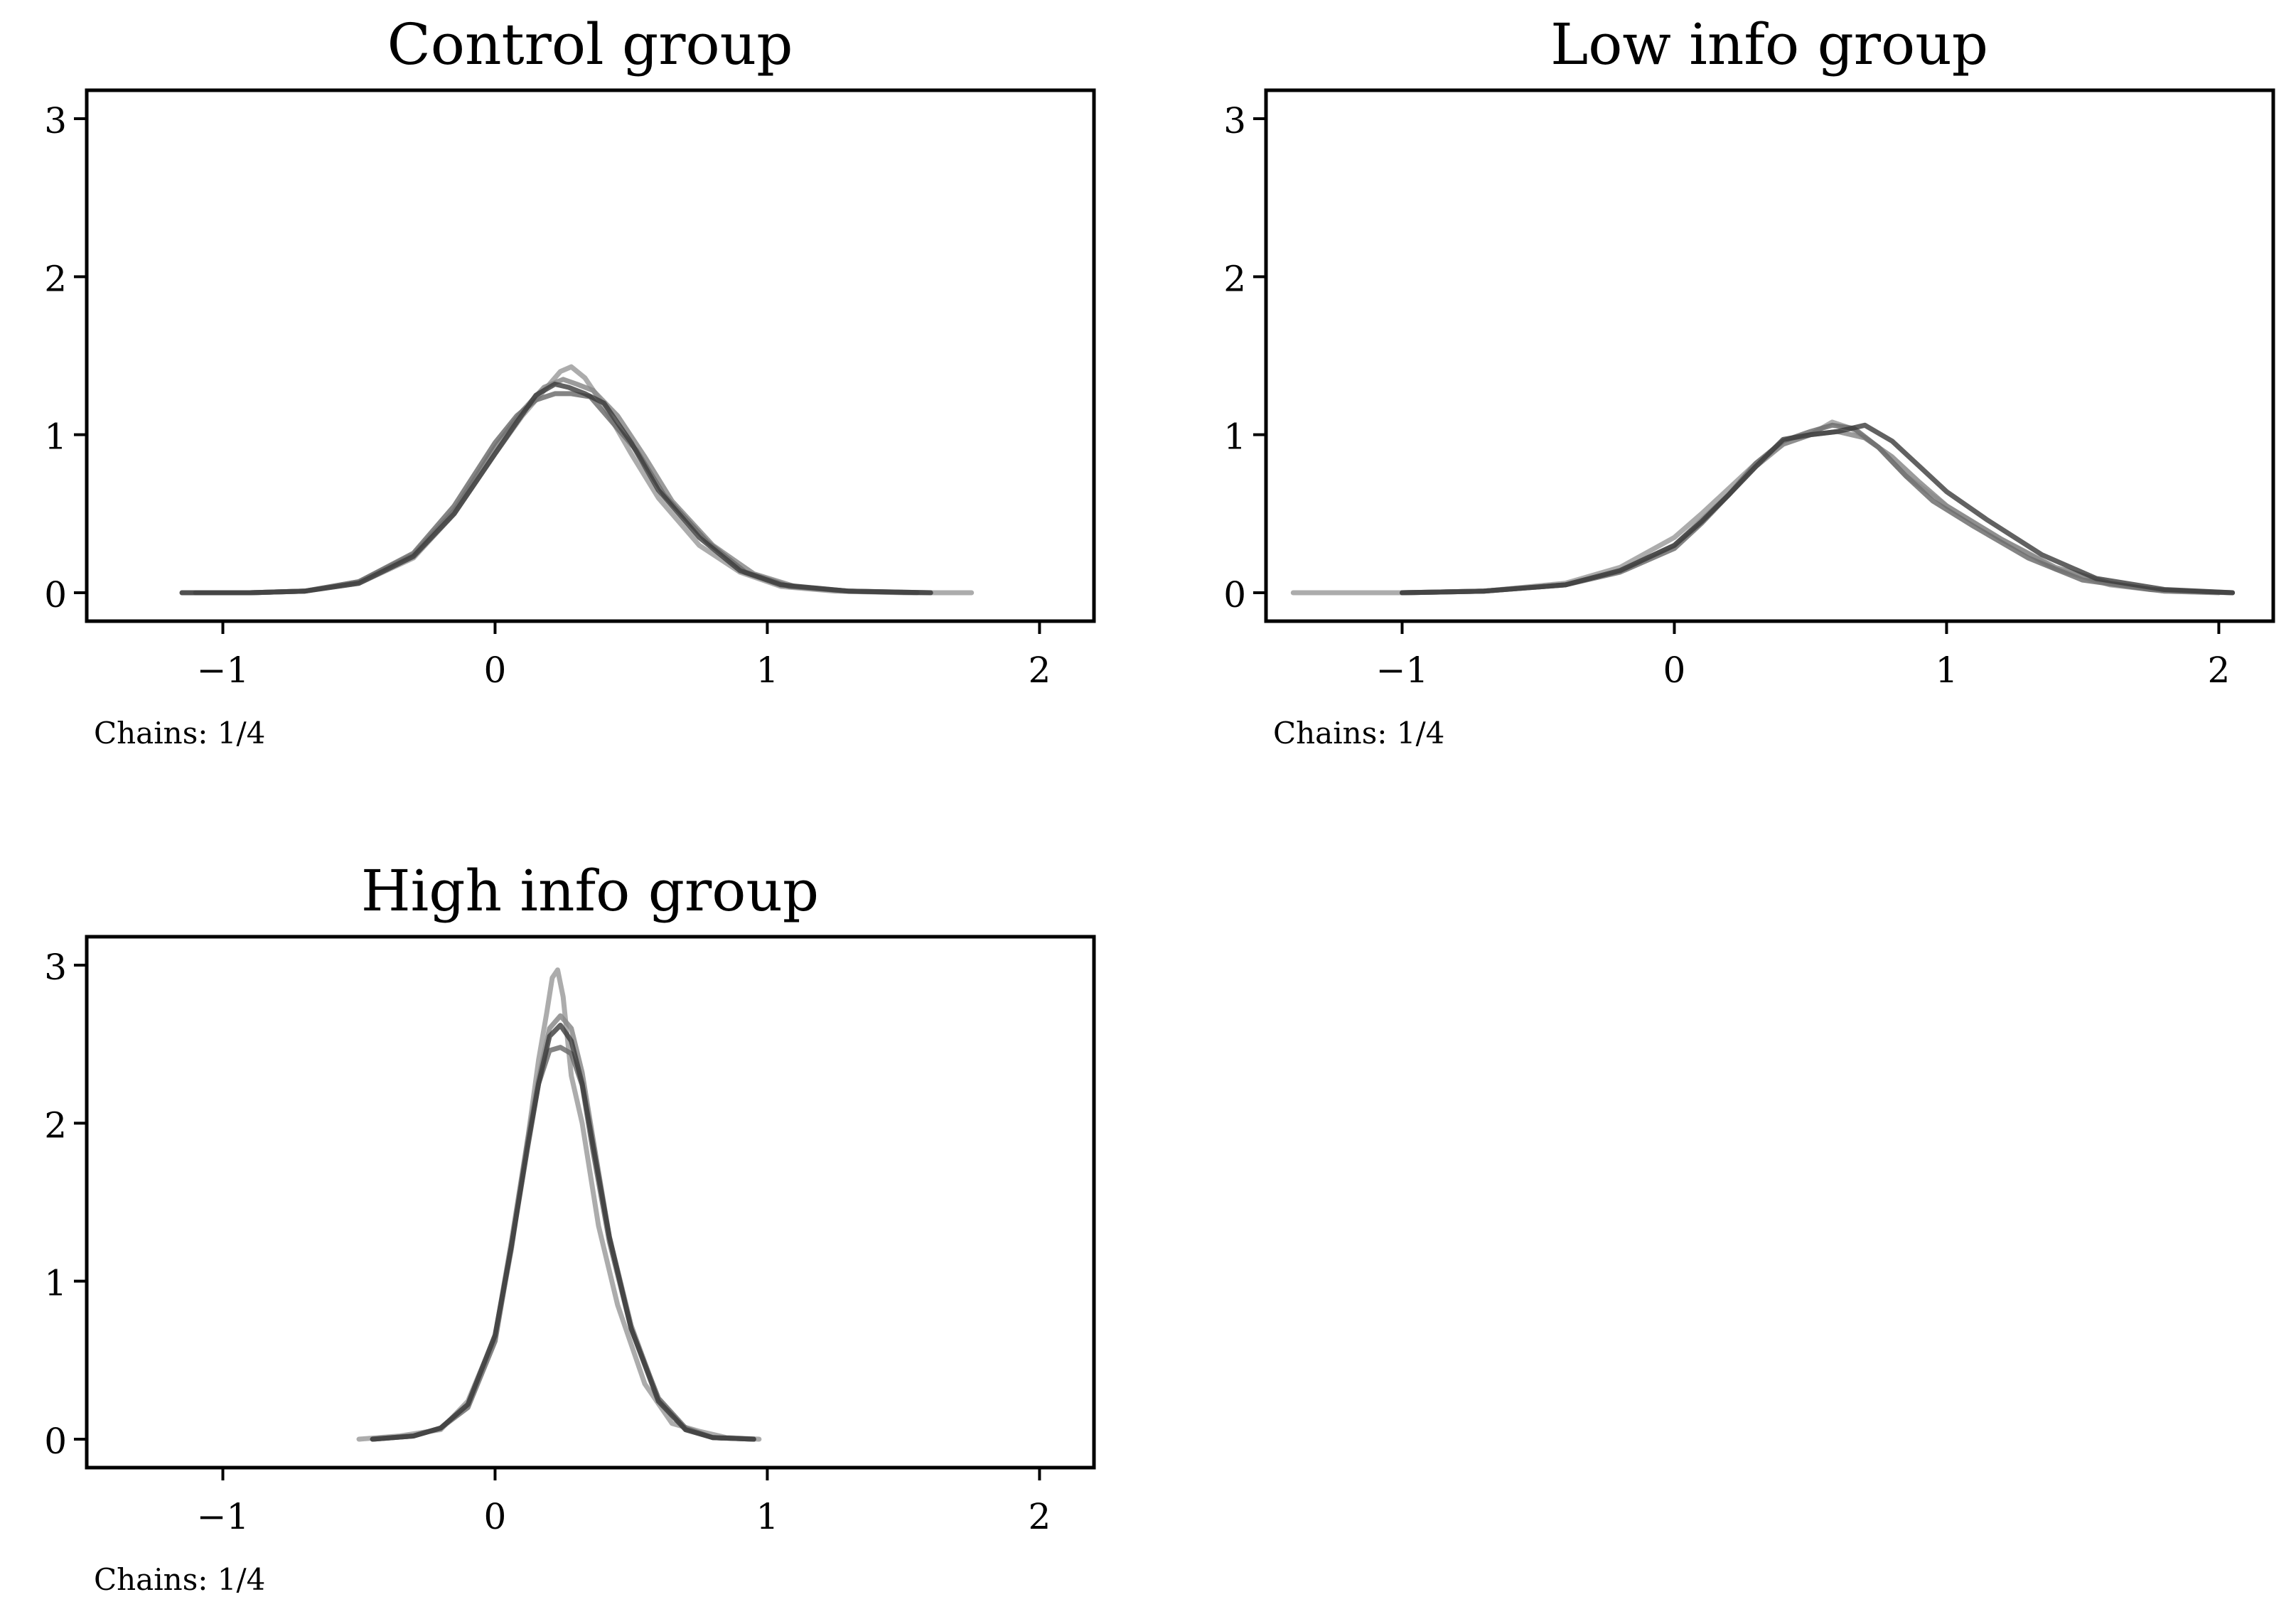  I want to click on panel-title: Control group, so click(590, 44).